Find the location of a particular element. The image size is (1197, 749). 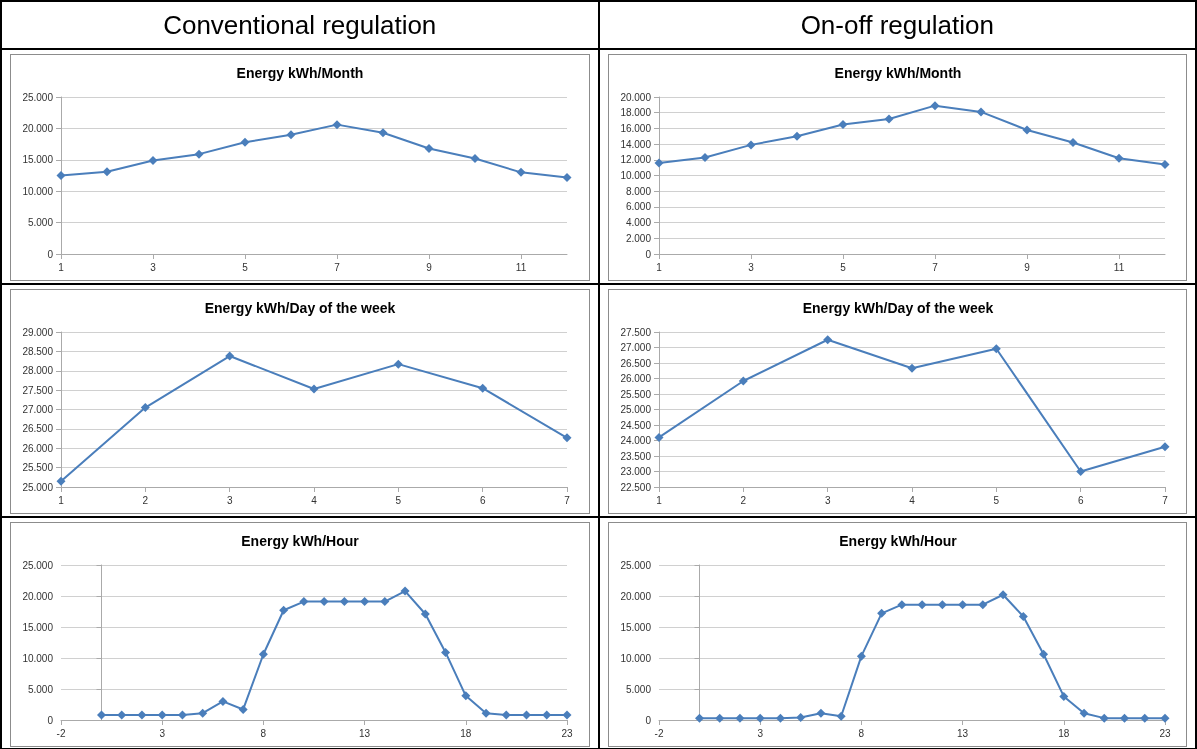

y-tick-label: 23.000 is located at coordinates (635, 471).